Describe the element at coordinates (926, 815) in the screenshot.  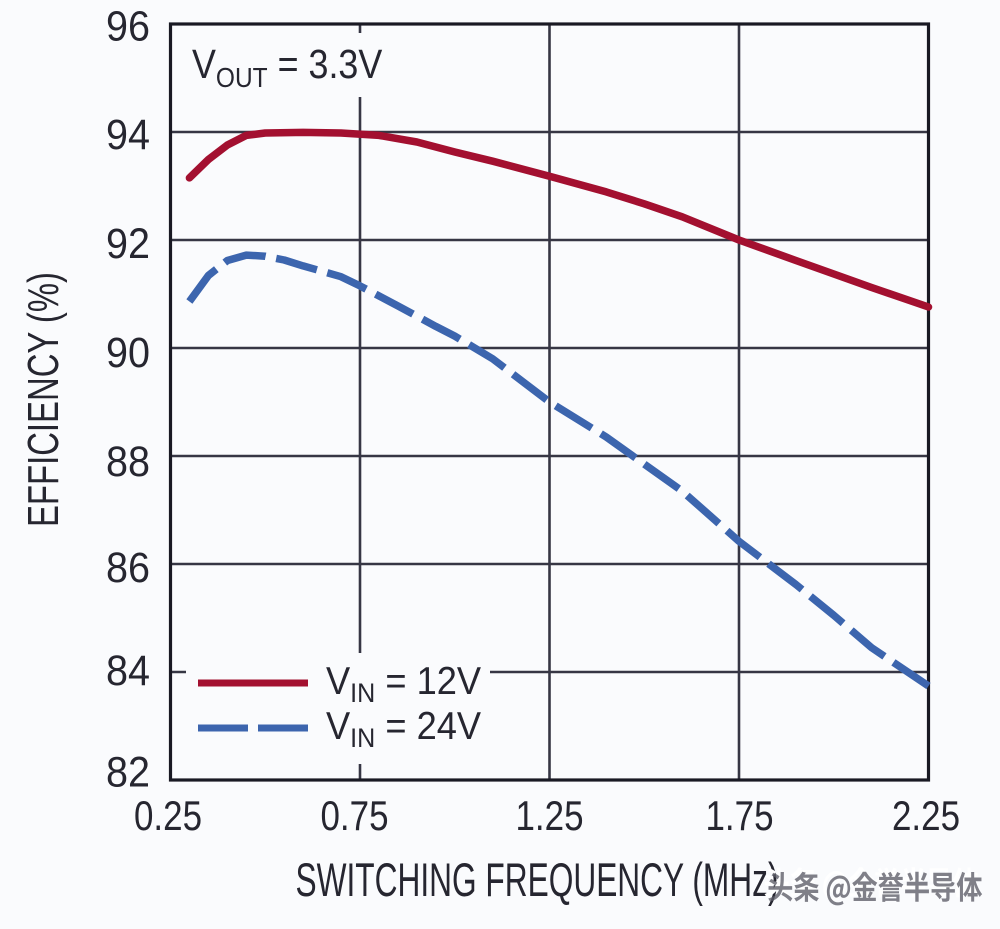
I see `svg-text: 2.25` at that location.